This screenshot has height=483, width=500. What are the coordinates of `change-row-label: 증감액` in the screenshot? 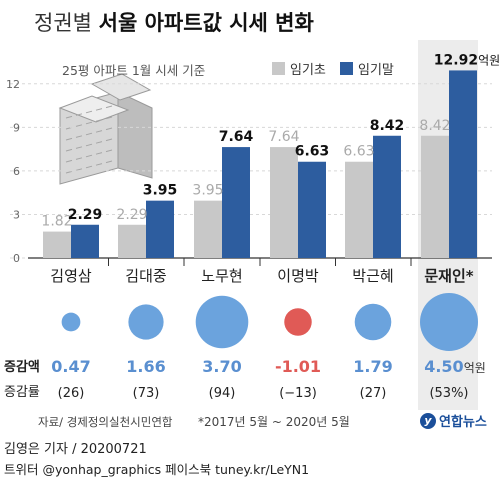 It's located at (22, 367).